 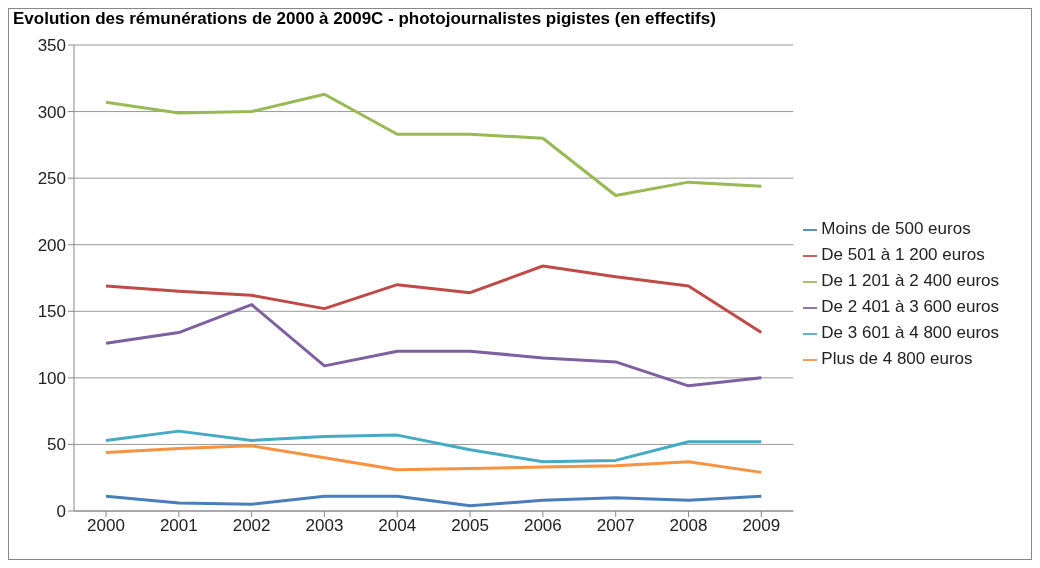 What do you see at coordinates (51, 46) in the screenshot?
I see `y-tick-label: 350` at bounding box center [51, 46].